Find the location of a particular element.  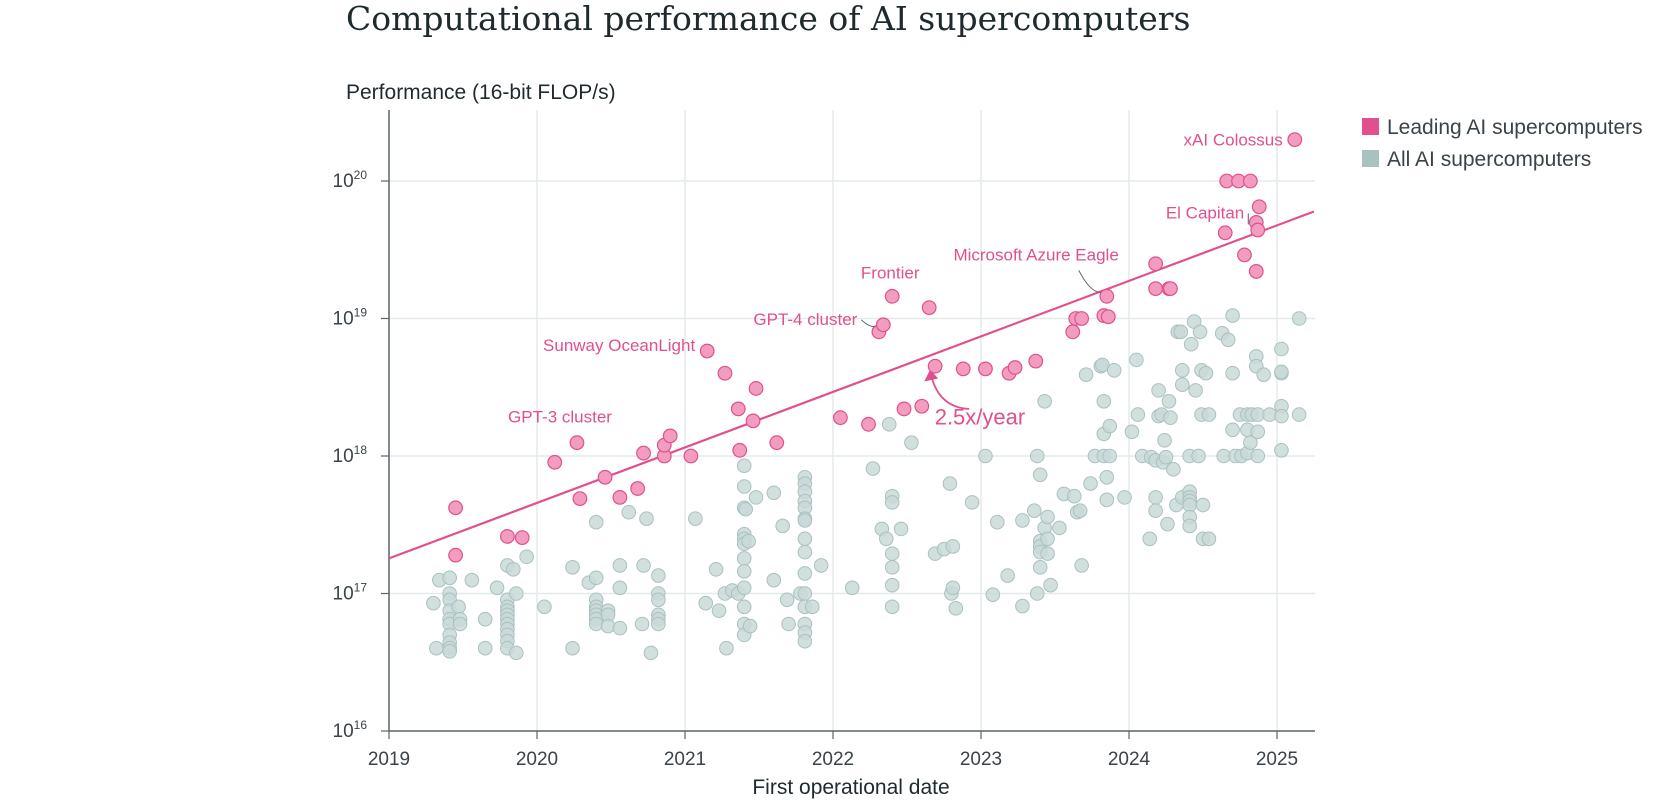

legend-label-all: All AI supercomputers is located at coordinates (1489, 159).